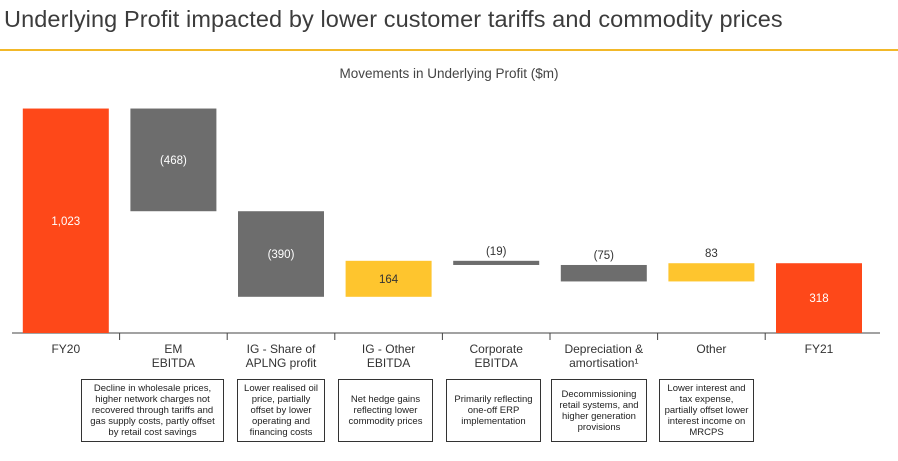  What do you see at coordinates (281, 356) in the screenshot?
I see `category-label-2: IG - Share of APLNG profit` at bounding box center [281, 356].